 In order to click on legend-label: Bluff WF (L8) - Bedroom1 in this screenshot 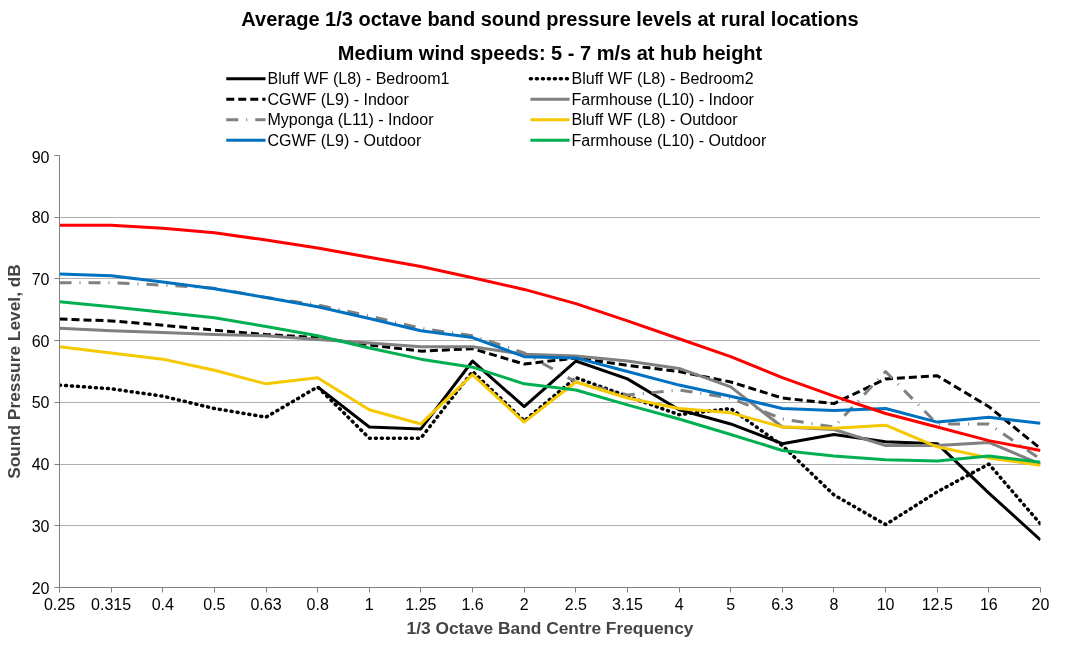, I will do `click(358, 79)`.